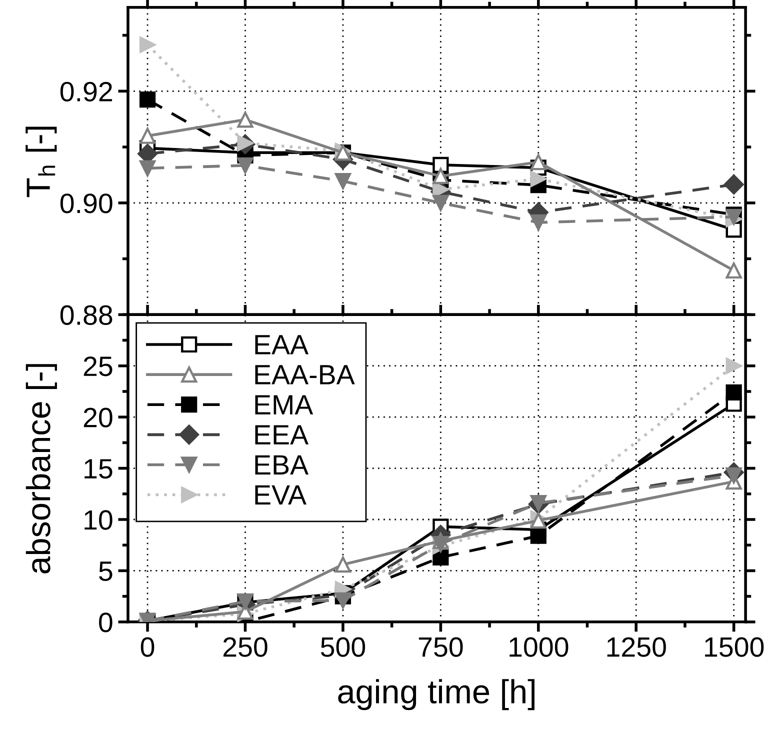 This screenshot has width=771, height=736. What do you see at coordinates (86, 204) in the screenshot?
I see `y-tick-label: 0.90` at bounding box center [86, 204].